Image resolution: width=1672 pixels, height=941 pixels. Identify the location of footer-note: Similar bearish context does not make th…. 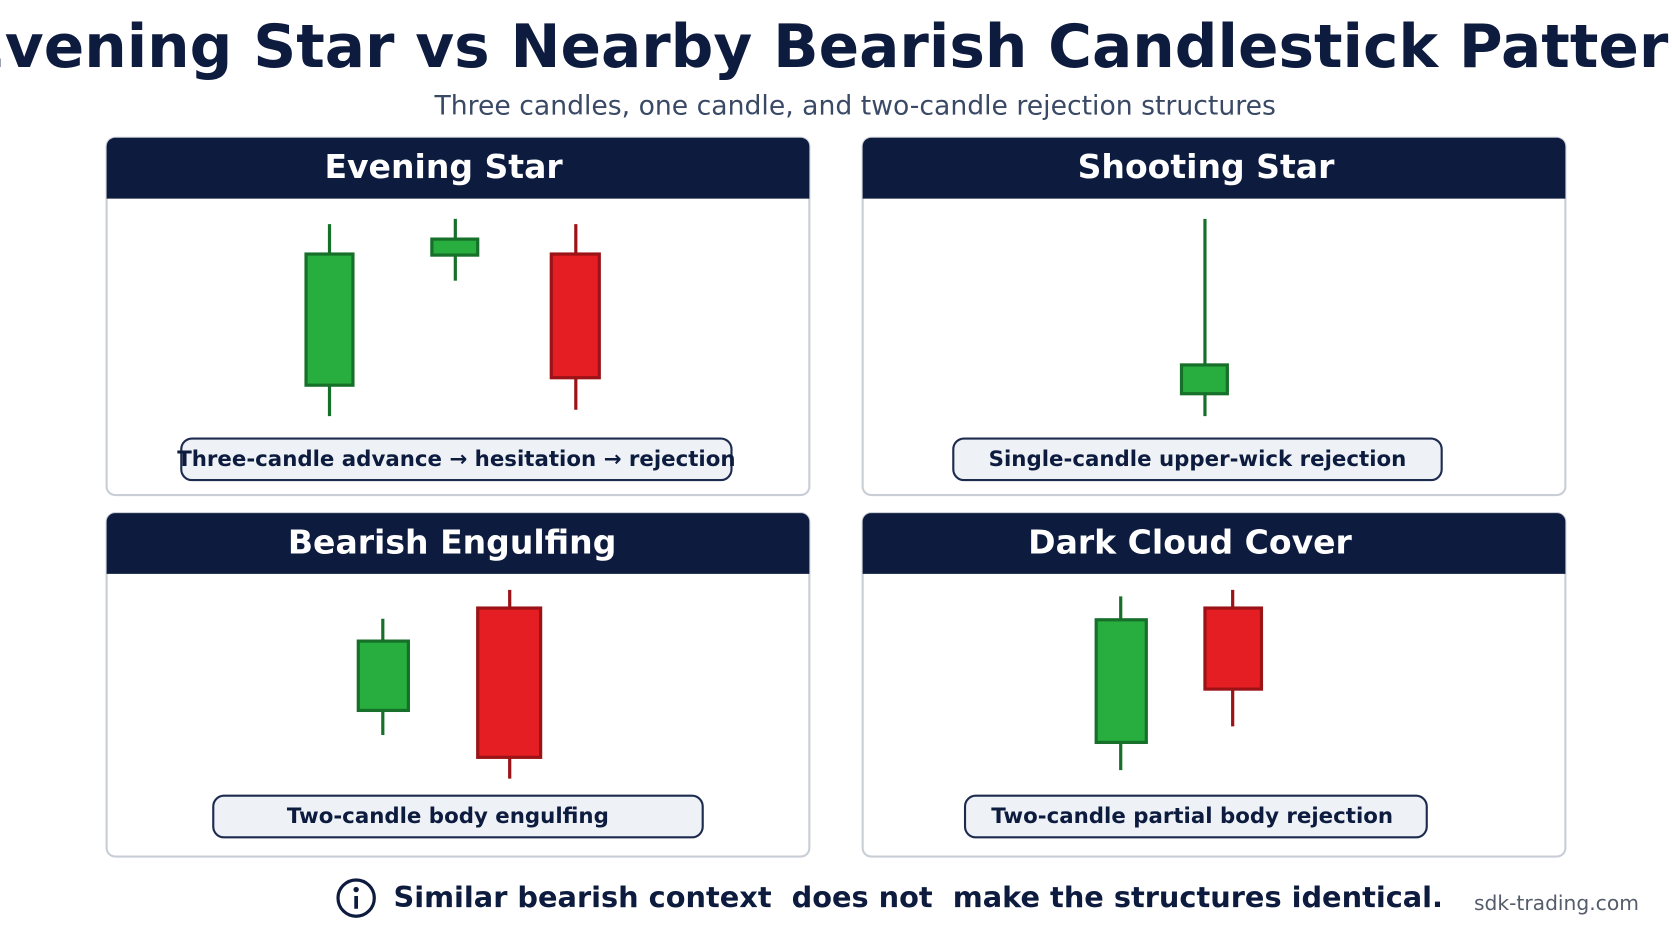
(918, 897).